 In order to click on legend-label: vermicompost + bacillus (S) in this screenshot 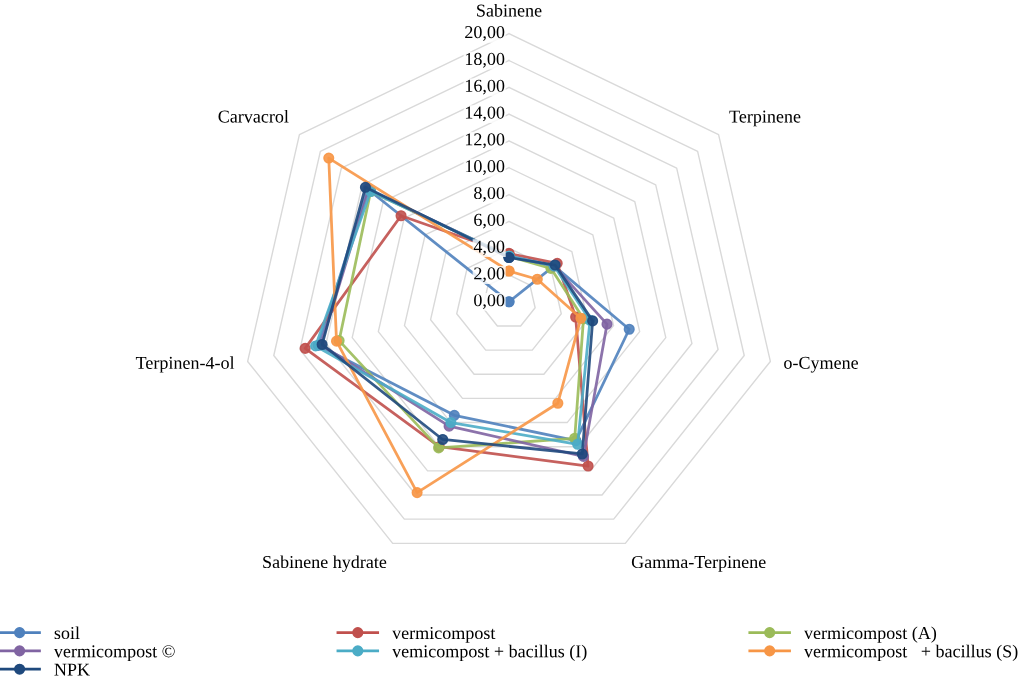, I will do `click(910, 653)`.